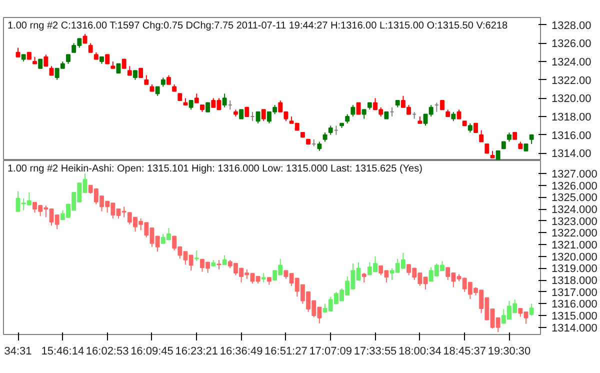 Image resolution: width=600 pixels, height=373 pixels. What do you see at coordinates (575, 186) in the screenshot?
I see `y-tick-label: 1326.000` at bounding box center [575, 186].